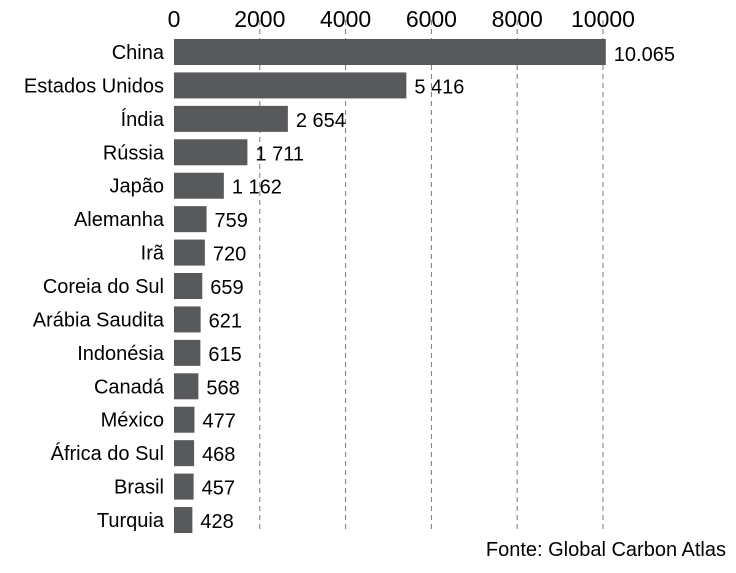  What do you see at coordinates (132, 421) in the screenshot?
I see `category-label: México` at bounding box center [132, 421].